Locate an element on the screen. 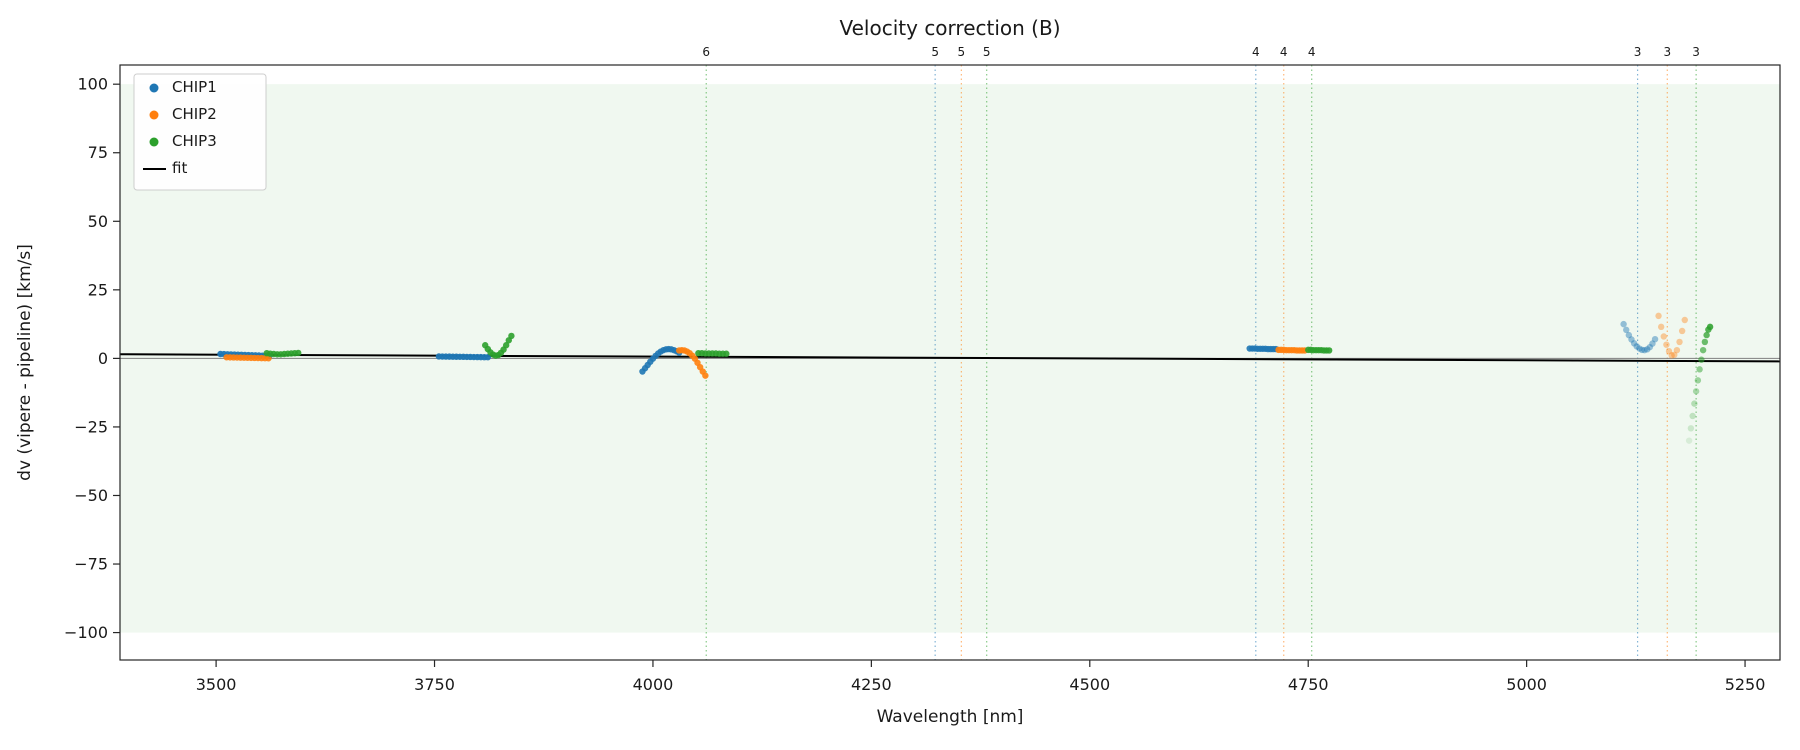  legend-box is located at coordinates (200, 132).